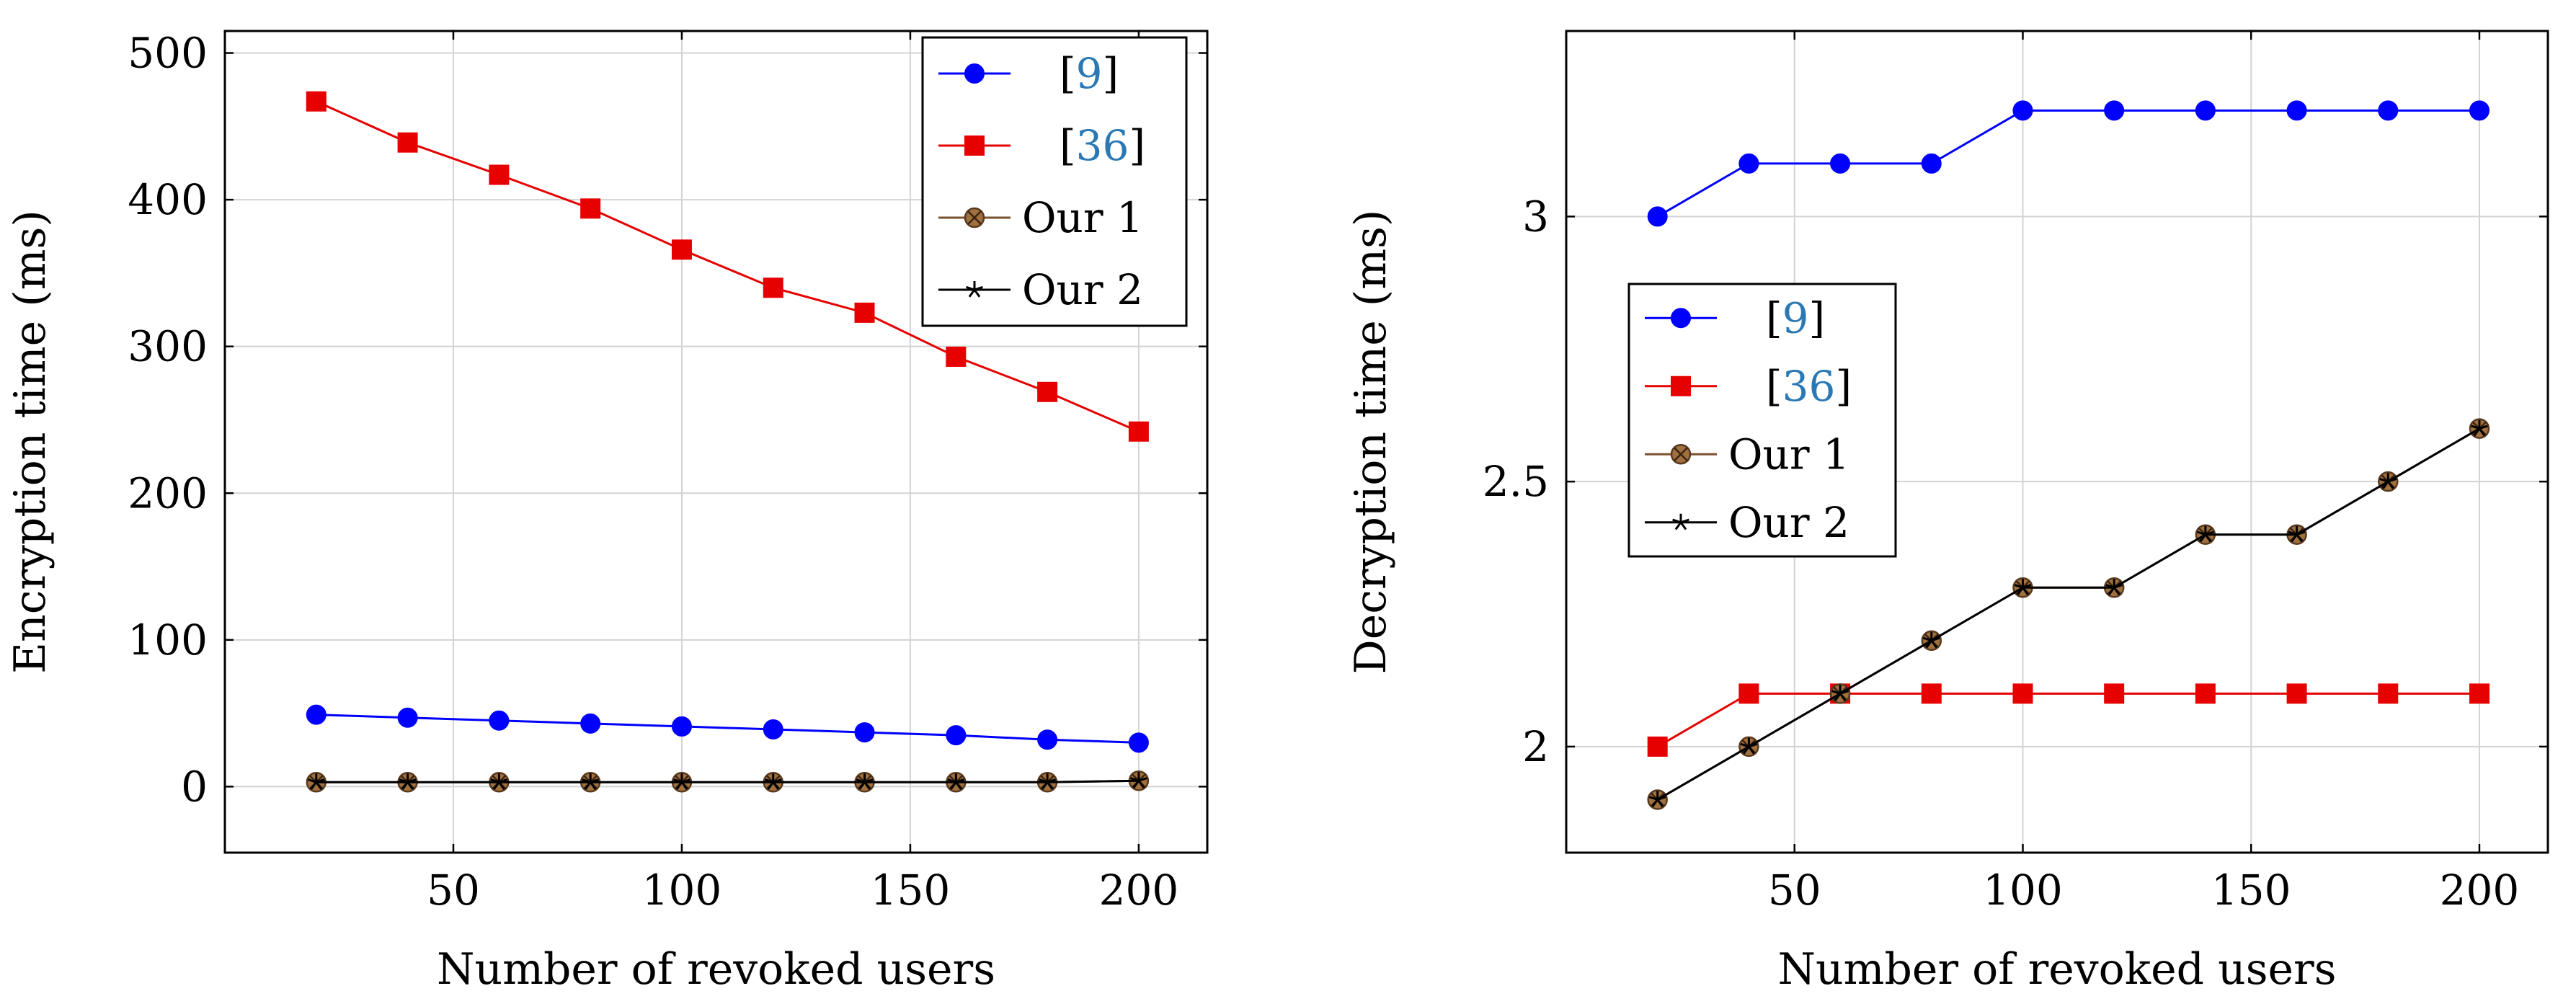 The height and width of the screenshot is (1004, 2576). Describe the element at coordinates (194, 787) in the screenshot. I see `y-tick-label: 0` at that location.